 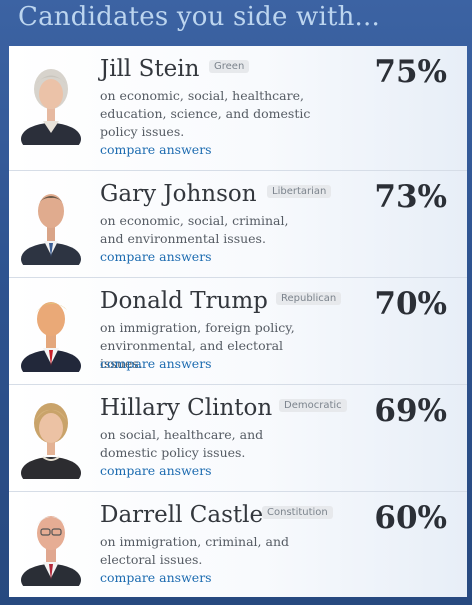 What do you see at coordinates (299, 191) in the screenshot?
I see `party-badge: Libertarian` at bounding box center [299, 191].